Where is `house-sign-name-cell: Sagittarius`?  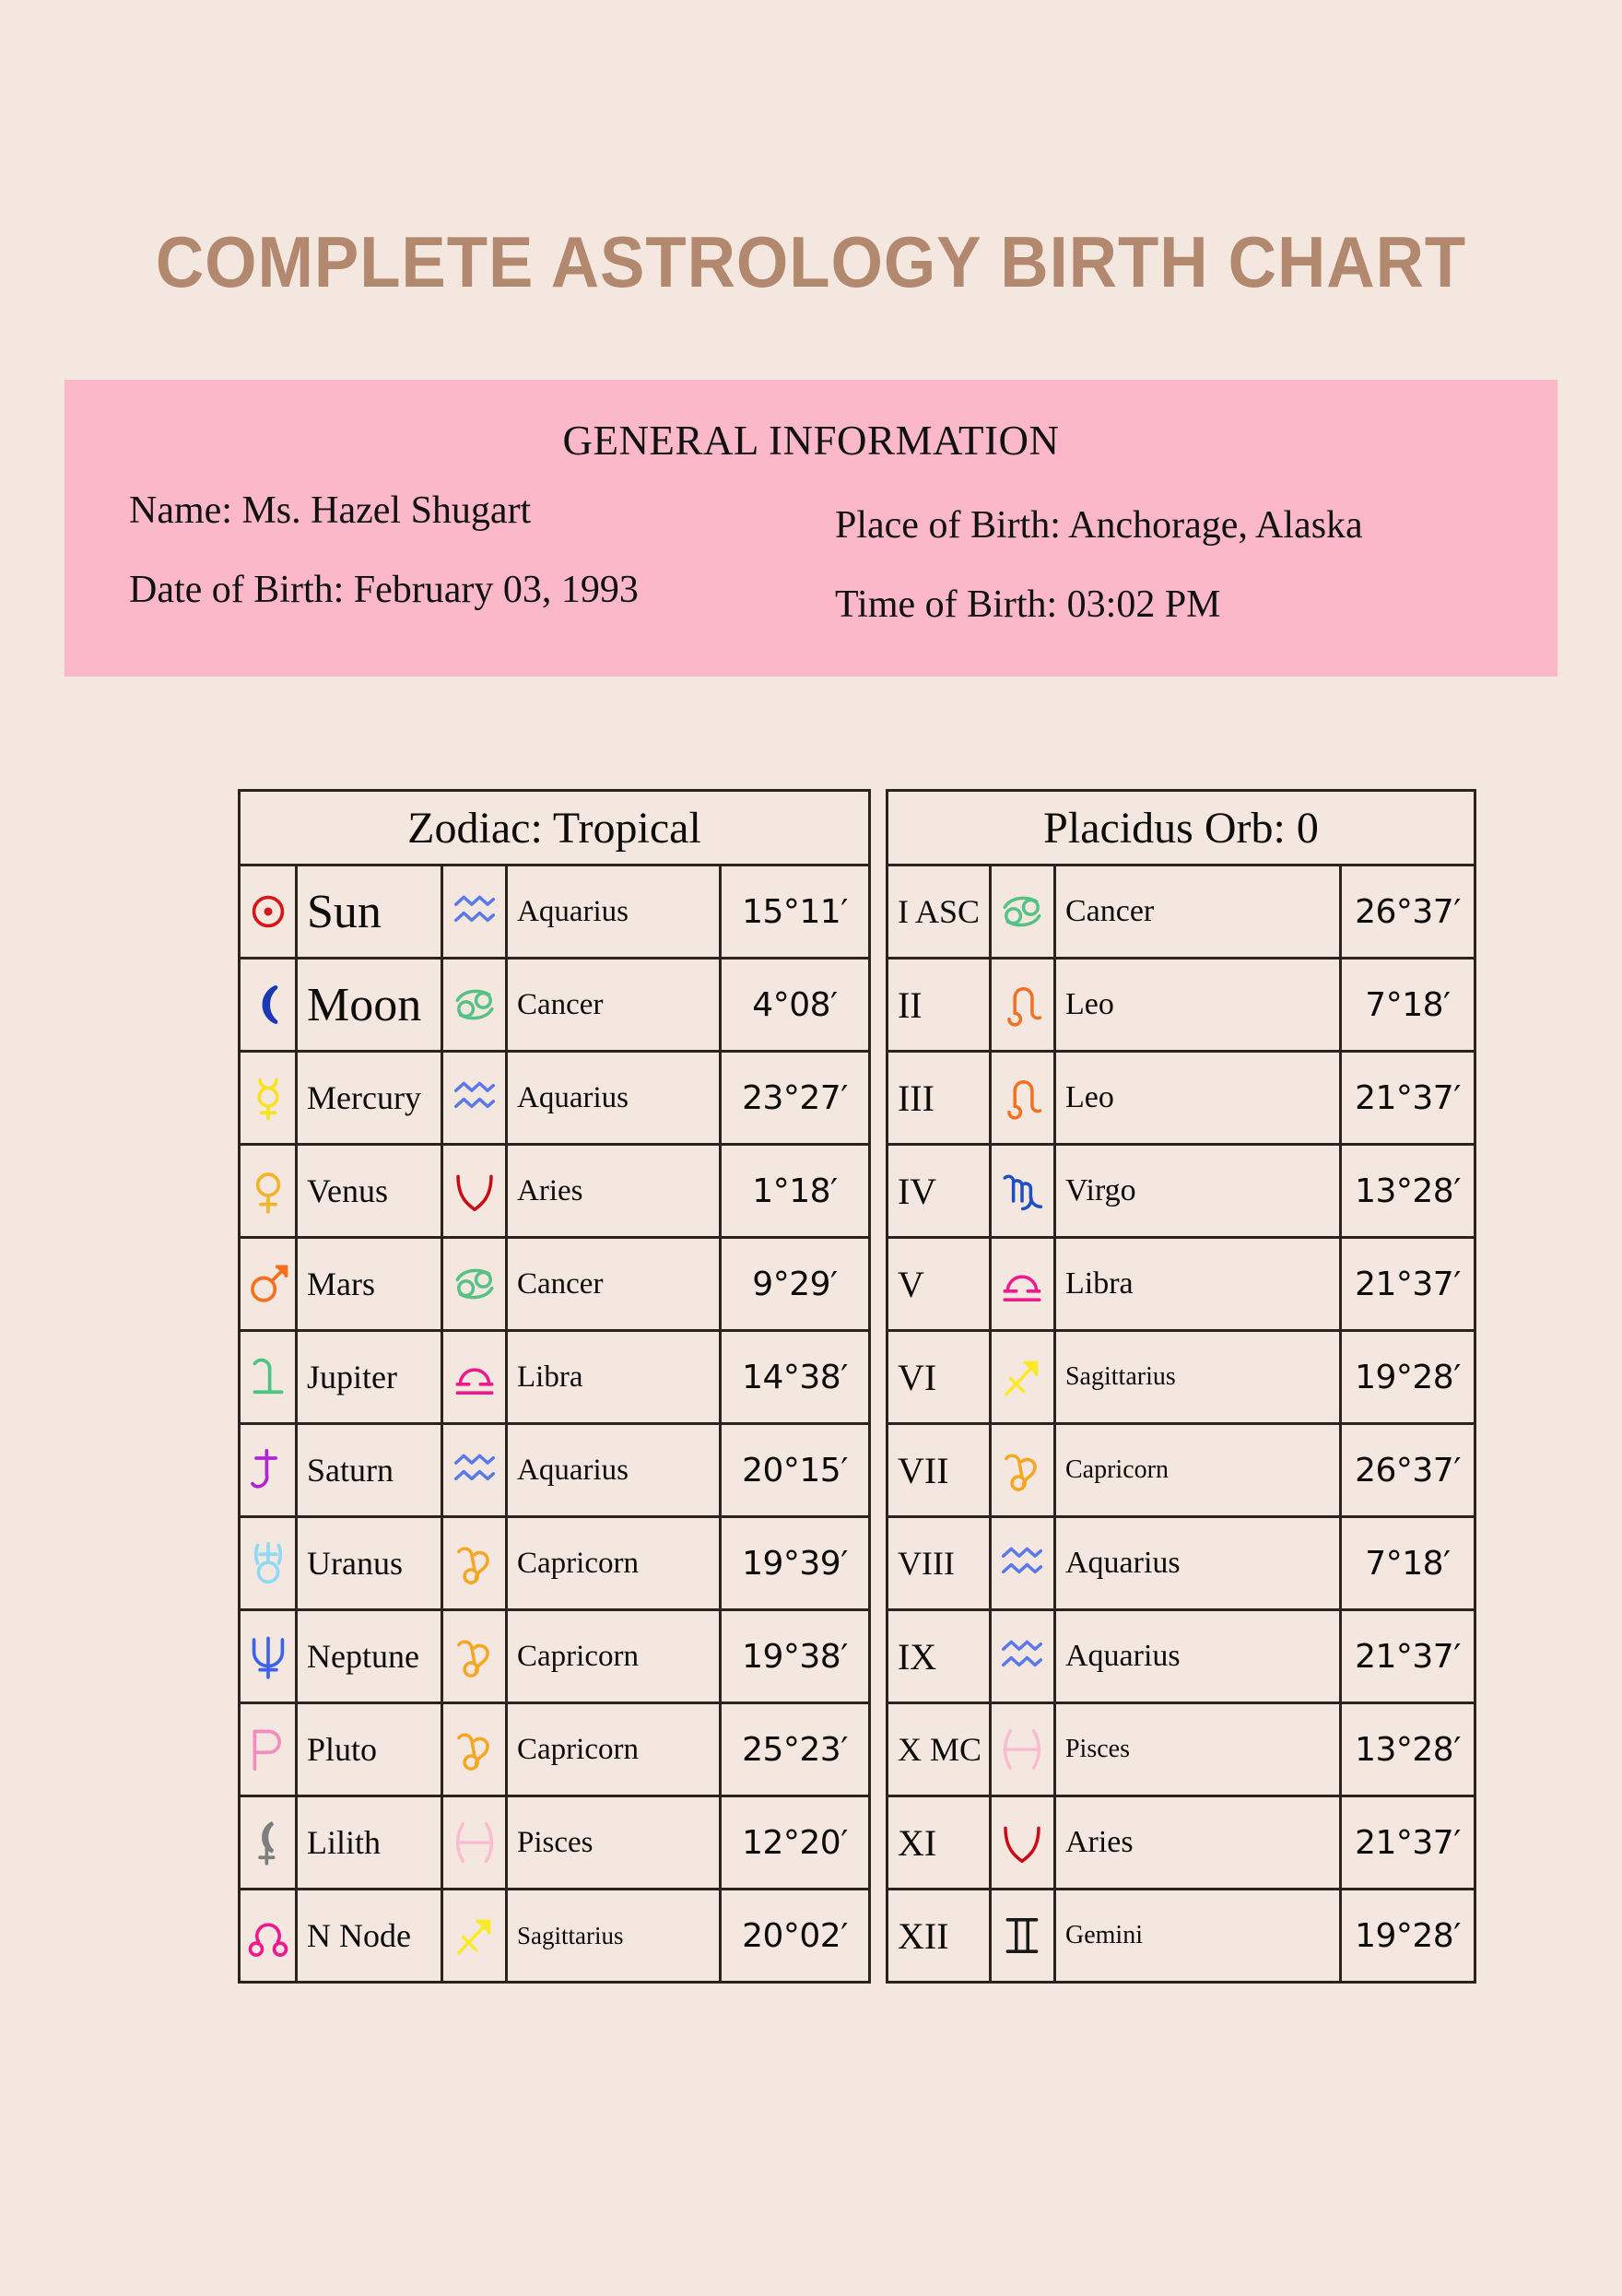
house-sign-name-cell: Sagittarius is located at coordinates (1197, 1377).